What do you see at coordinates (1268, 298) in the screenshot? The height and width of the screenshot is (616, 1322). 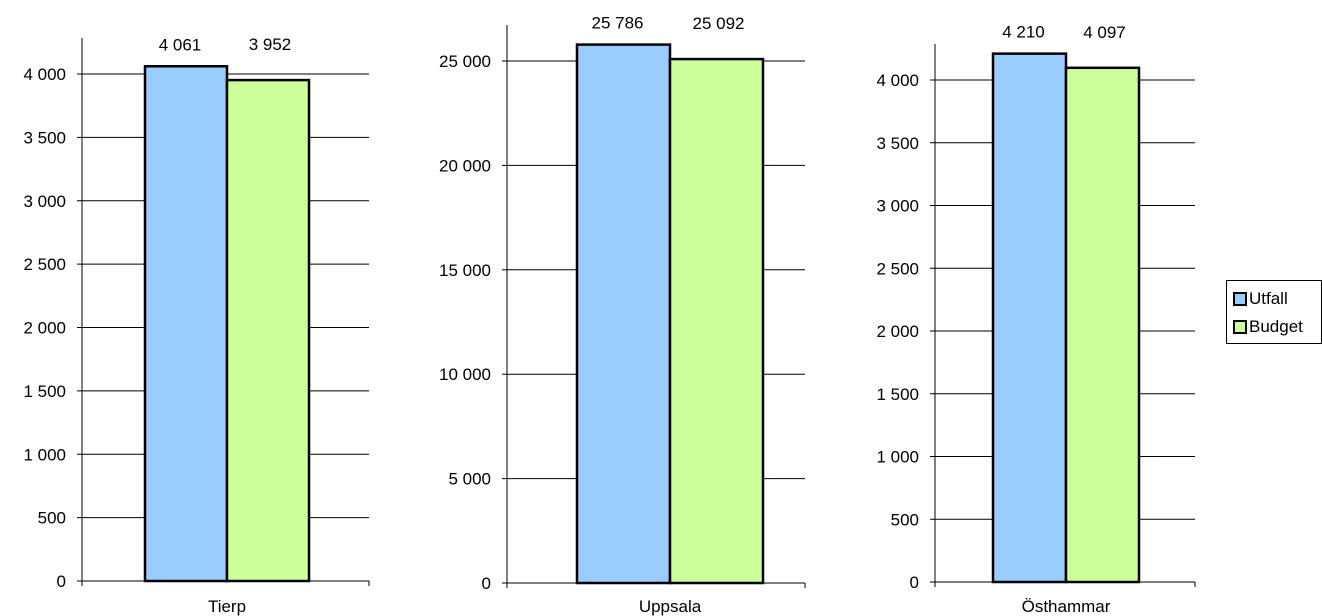 I see `legend-label-utfall: Utfall` at bounding box center [1268, 298].